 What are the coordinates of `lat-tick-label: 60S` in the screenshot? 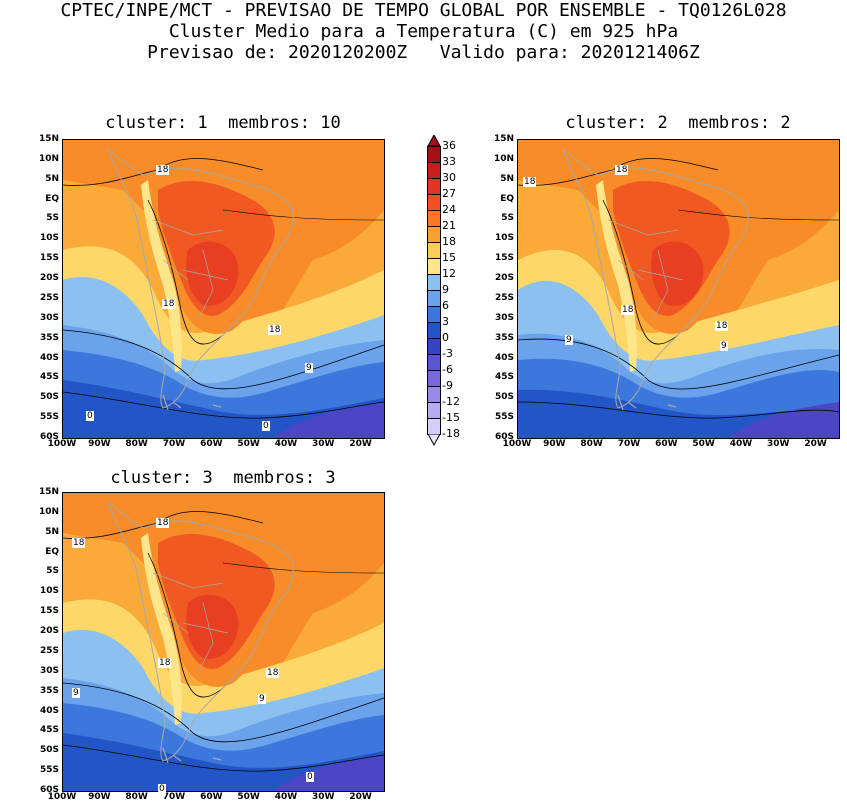 It's located at (49, 437).